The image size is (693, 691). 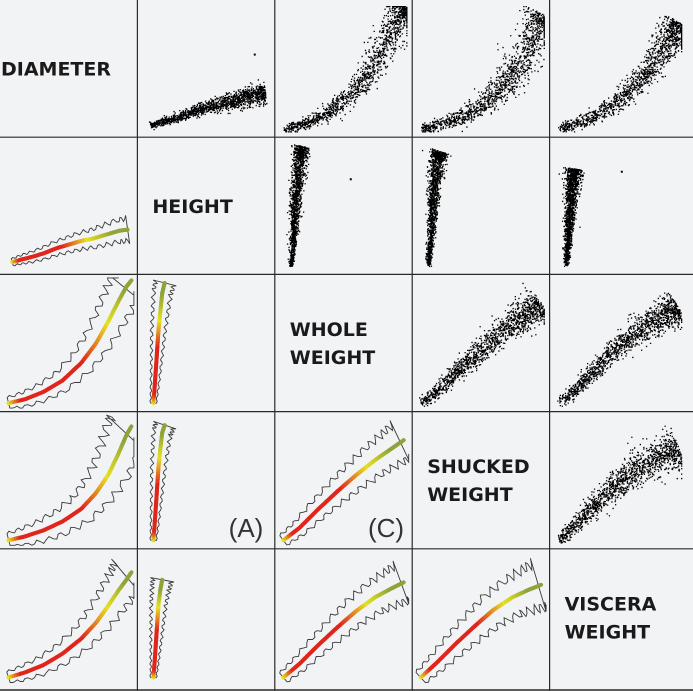 I want to click on panel-r2-c3, so click(x=482, y=344).